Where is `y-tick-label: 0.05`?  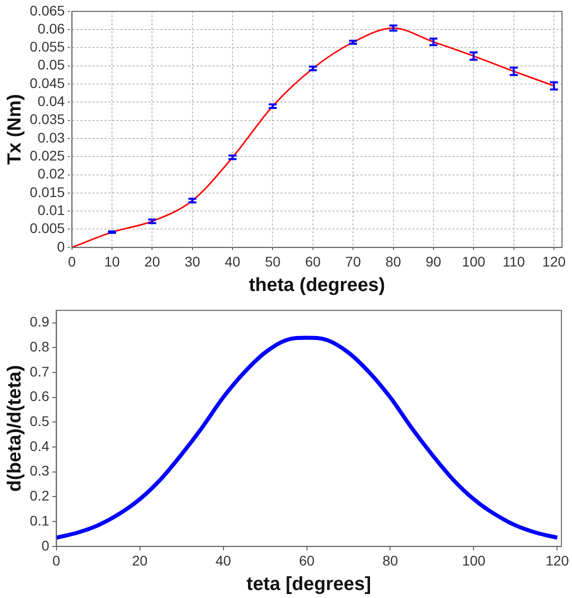
y-tick-label: 0.05 is located at coordinates (52, 64).